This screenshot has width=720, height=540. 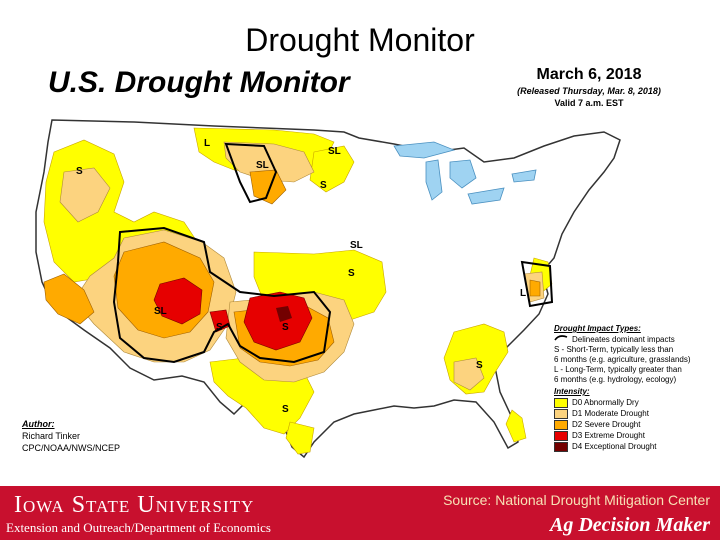 What do you see at coordinates (561, 339) in the screenshot?
I see `delineates-line-icon` at bounding box center [561, 339].